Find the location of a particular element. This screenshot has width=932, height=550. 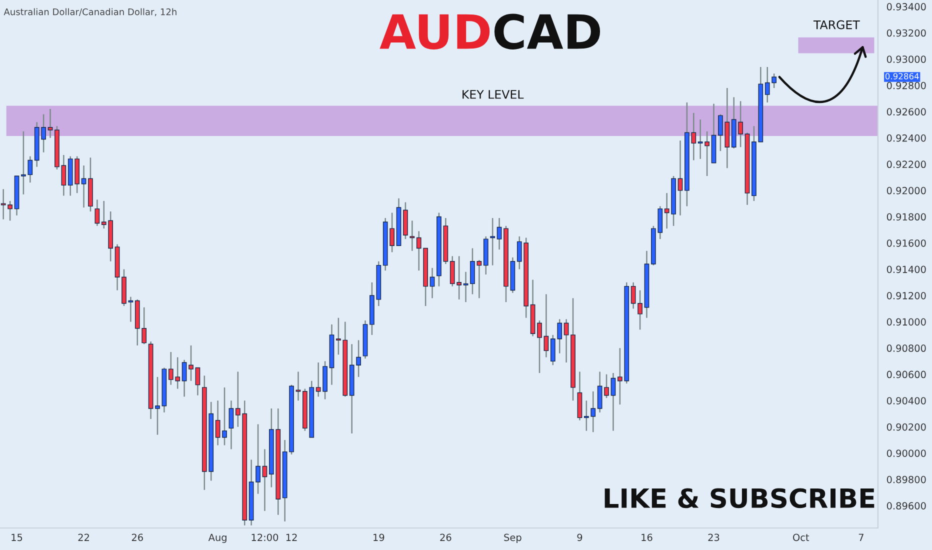

y-tick-label: 0.89800 is located at coordinates (906, 480).